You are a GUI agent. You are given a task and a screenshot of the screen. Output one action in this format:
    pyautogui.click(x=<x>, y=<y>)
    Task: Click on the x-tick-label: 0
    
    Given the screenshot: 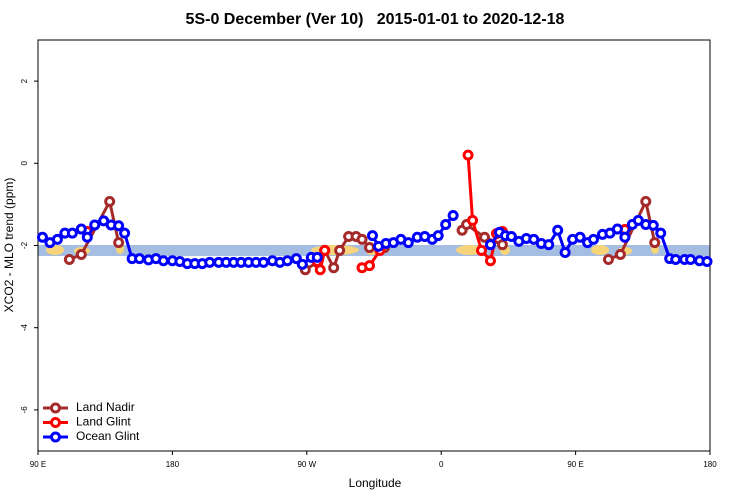 What is the action you would take?
    pyautogui.click(x=441, y=464)
    